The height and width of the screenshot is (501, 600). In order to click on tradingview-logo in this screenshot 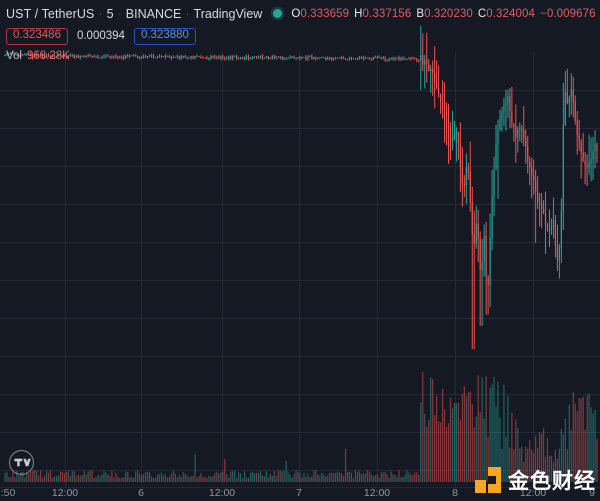, I will do `click(21, 462)`.